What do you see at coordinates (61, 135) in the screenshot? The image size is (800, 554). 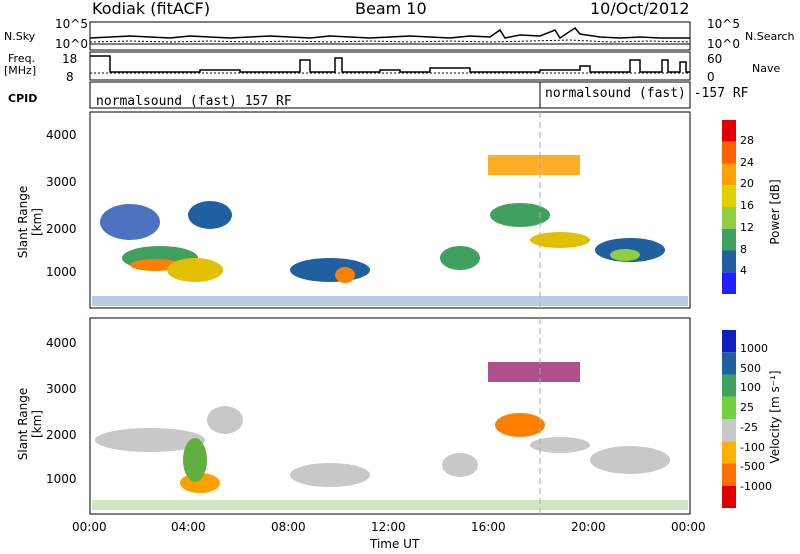 I see `power-range-tick-4000: 4000` at bounding box center [61, 135].